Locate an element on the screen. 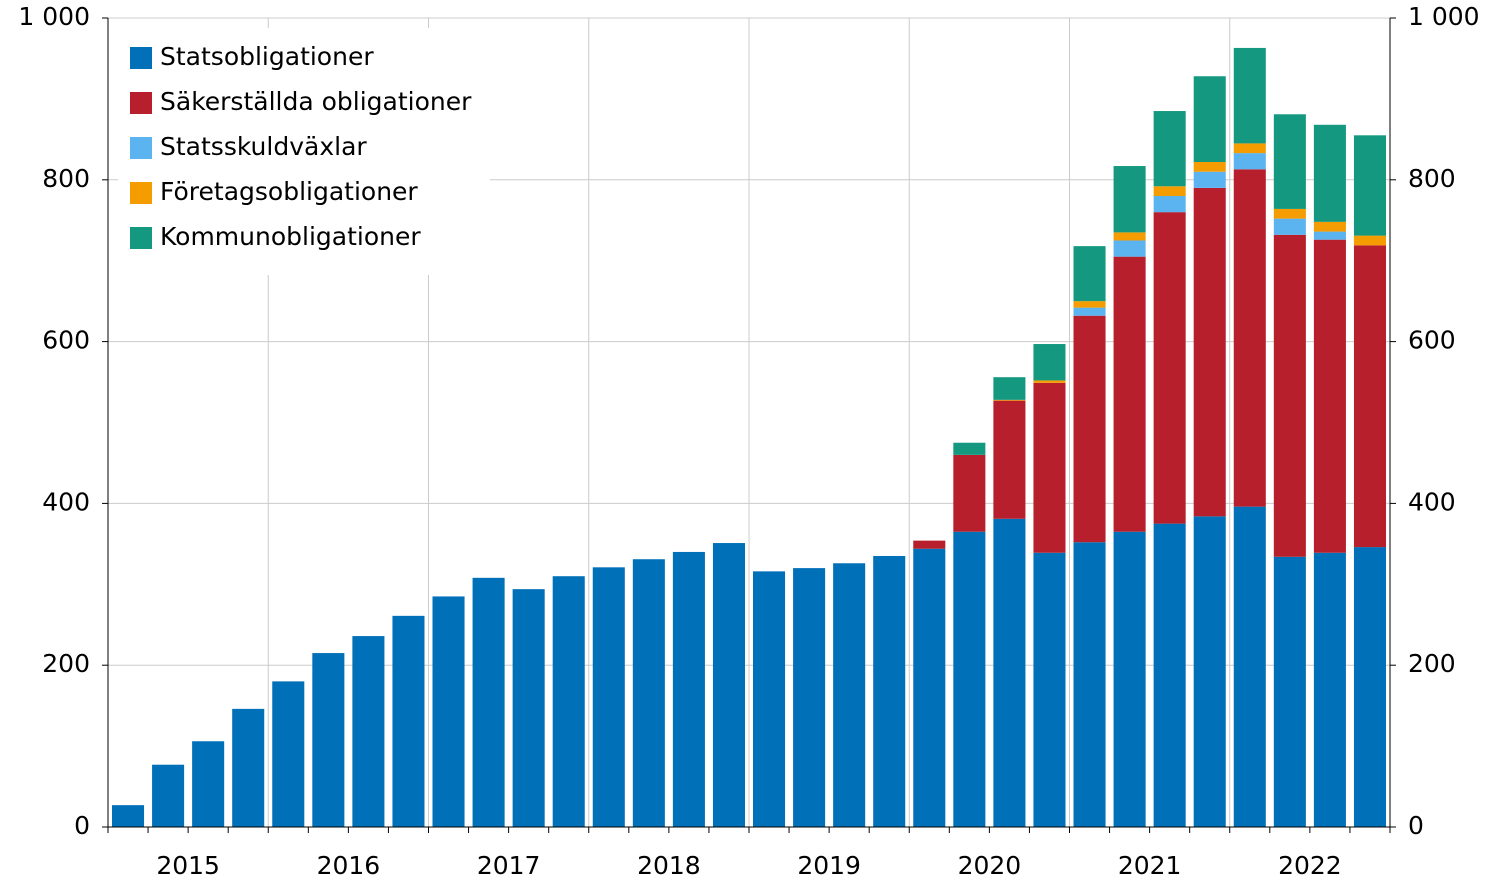 This screenshot has height=881, width=1488. y2-tick-label: 200 is located at coordinates (1432, 663).